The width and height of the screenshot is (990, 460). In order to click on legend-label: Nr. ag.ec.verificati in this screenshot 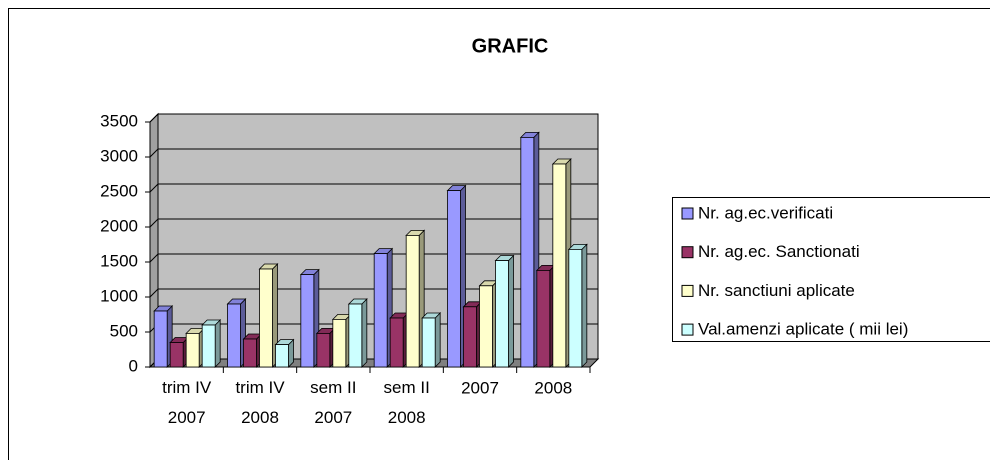, I will do `click(765, 212)`.